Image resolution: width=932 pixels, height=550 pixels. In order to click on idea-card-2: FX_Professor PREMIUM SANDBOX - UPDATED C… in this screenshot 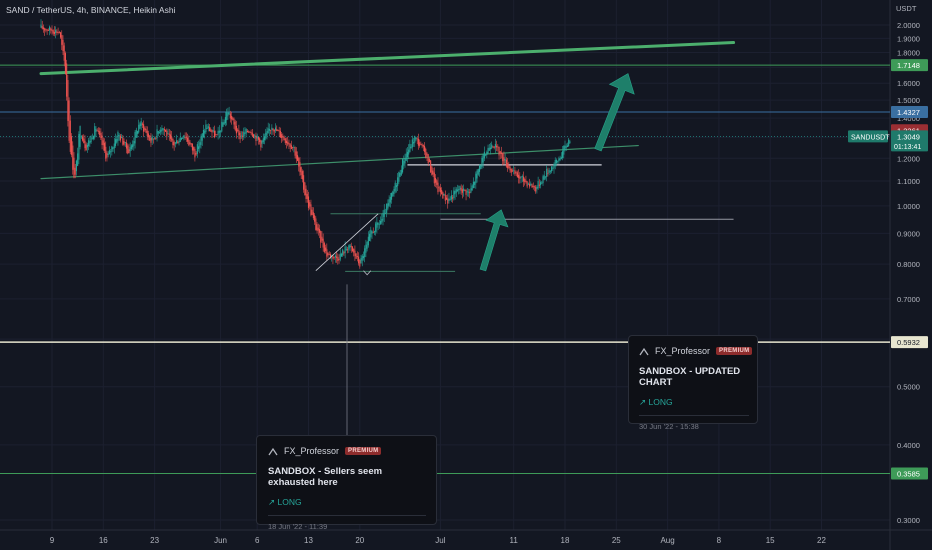, I will do `click(693, 383)`.